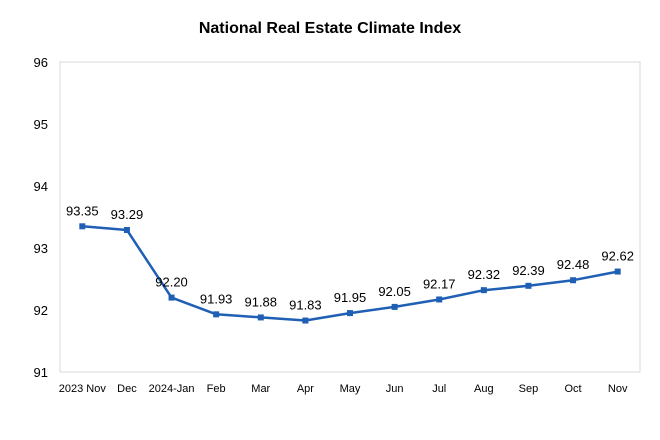 Image resolution: width=660 pixels, height=440 pixels. What do you see at coordinates (41, 372) in the screenshot?
I see `y-tick-label: 91` at bounding box center [41, 372].